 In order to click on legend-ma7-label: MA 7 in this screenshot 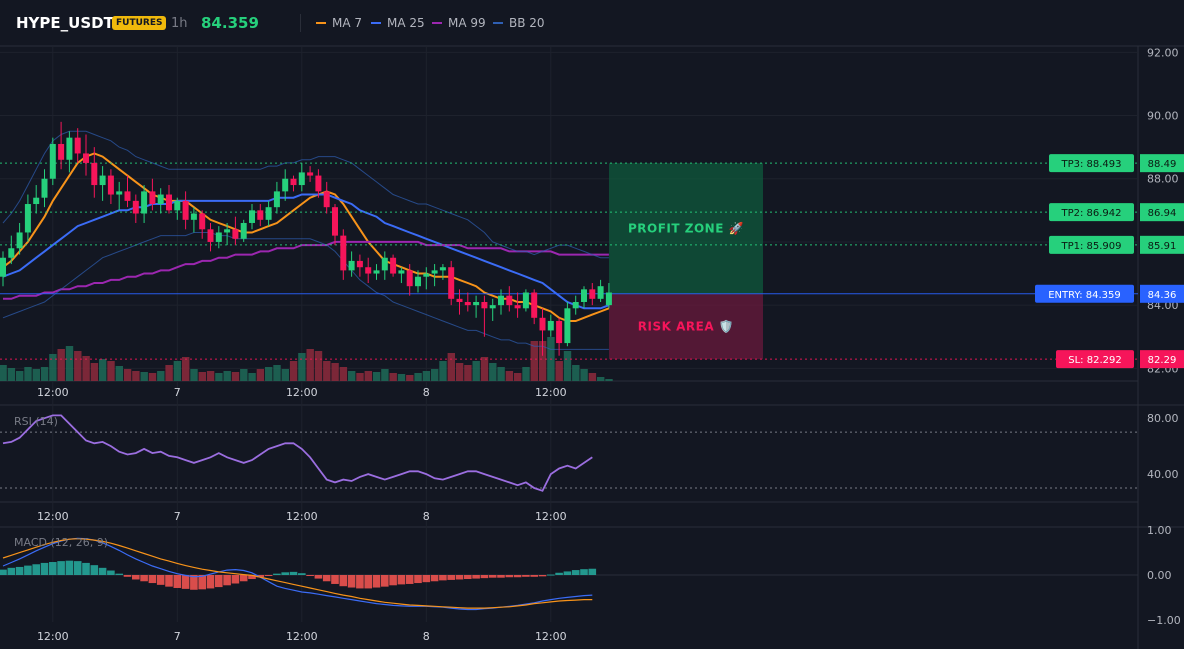, I will do `click(347, 23)`.